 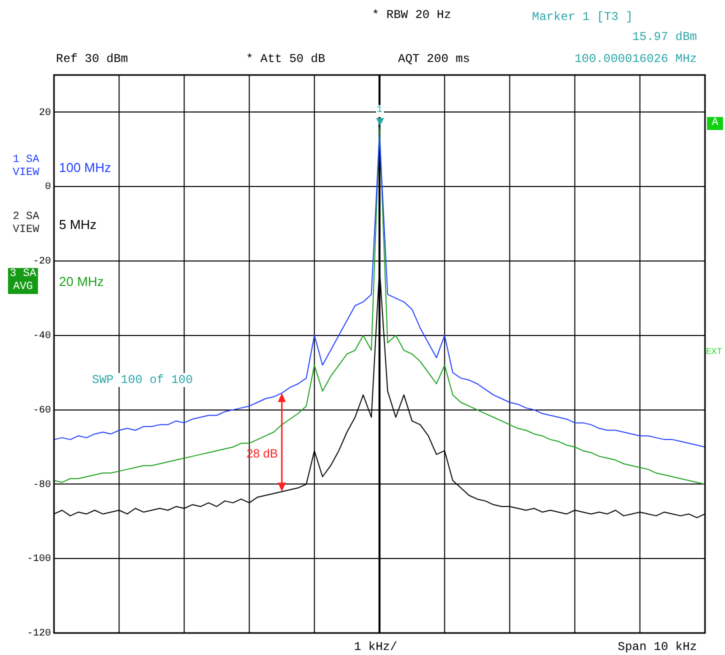 What do you see at coordinates (380, 111) in the screenshot?
I see `annotation: 1` at bounding box center [380, 111].